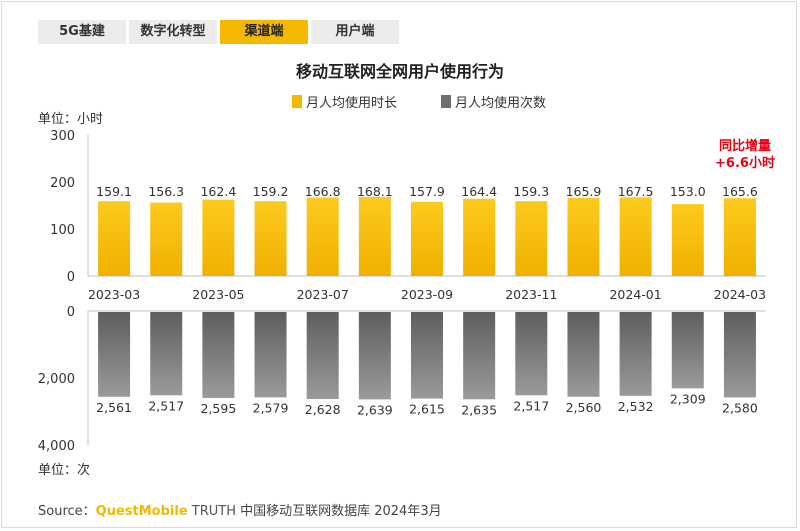  Describe the element at coordinates (56, 446) in the screenshot. I see `bottom-y-tick-label: 4,000` at that location.